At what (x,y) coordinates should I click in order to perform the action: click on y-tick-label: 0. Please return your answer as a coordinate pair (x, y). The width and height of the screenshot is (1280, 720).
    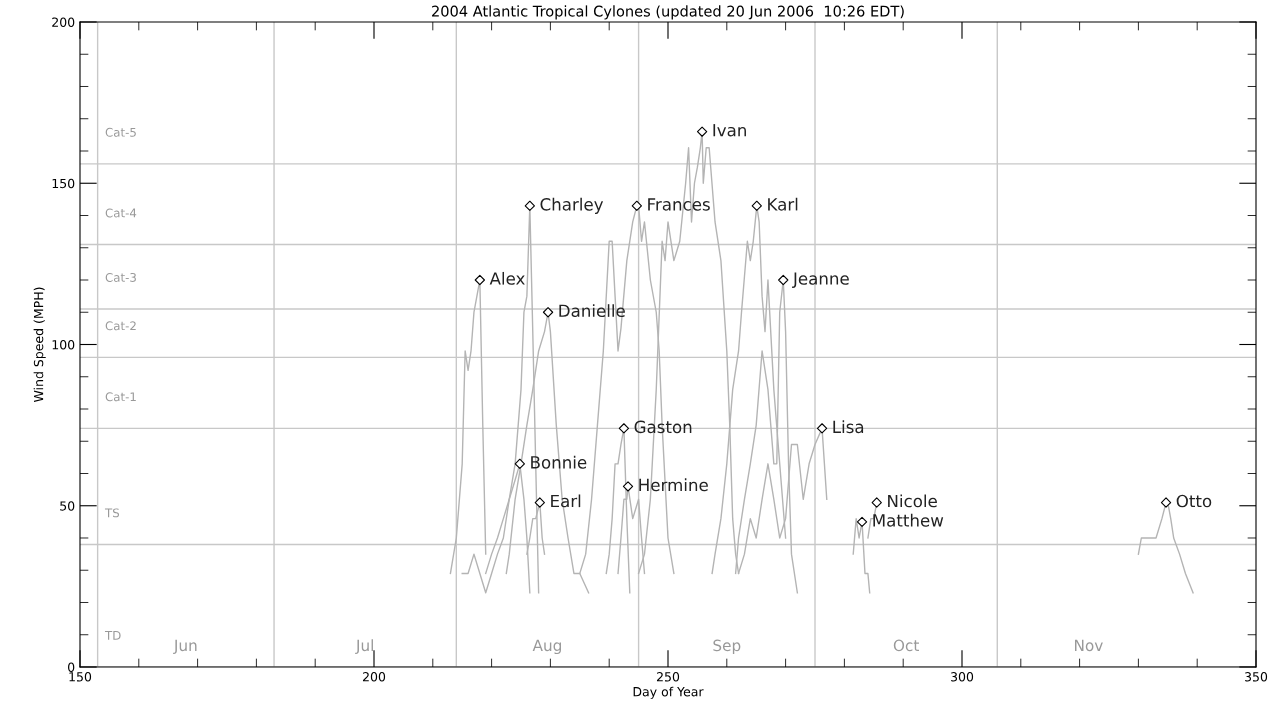
    Looking at the image, I should click on (71, 667).